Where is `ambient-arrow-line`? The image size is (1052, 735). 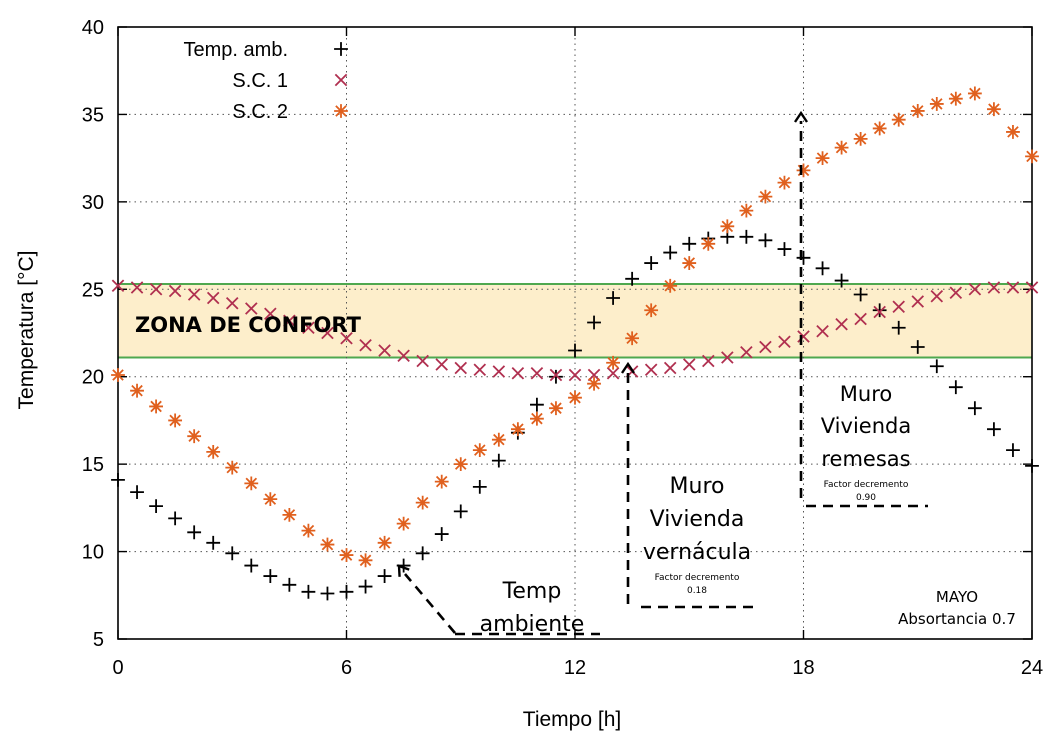 ambient-arrow-line is located at coordinates (430, 603).